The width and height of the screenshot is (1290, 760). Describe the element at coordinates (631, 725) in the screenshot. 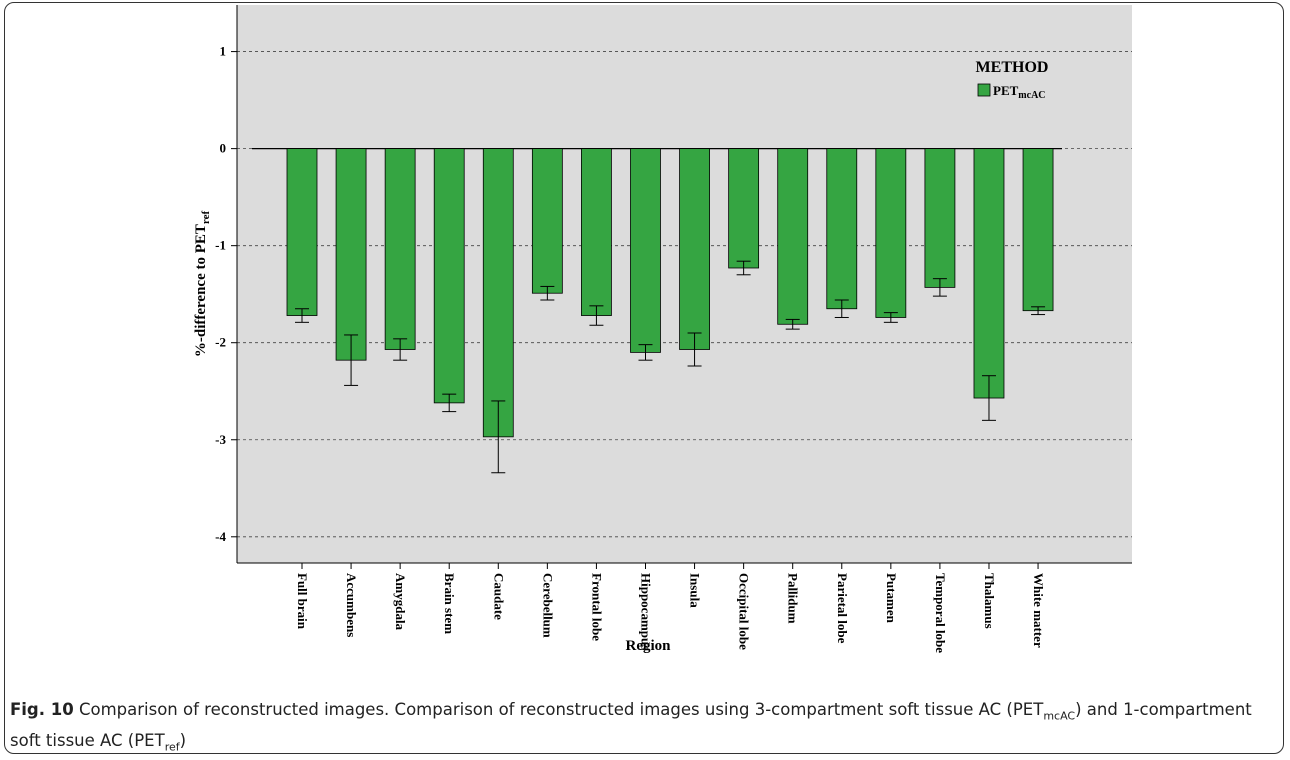

I see `caption-text: ) and 1-compartment soft tissue AC (PET` at that location.